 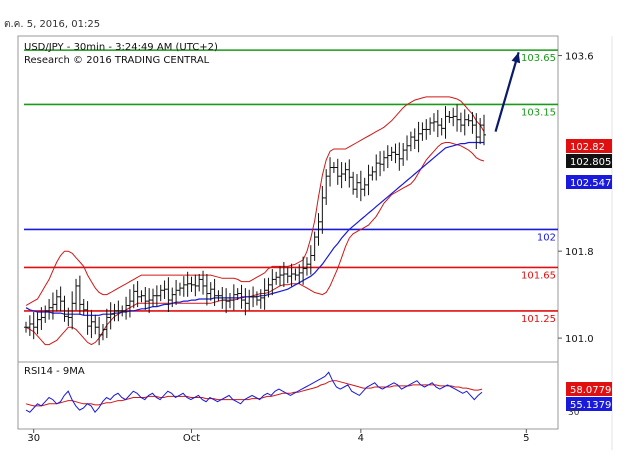 What do you see at coordinates (516, 58) in the screenshot?
I see `forecast-arrow-head` at bounding box center [516, 58].